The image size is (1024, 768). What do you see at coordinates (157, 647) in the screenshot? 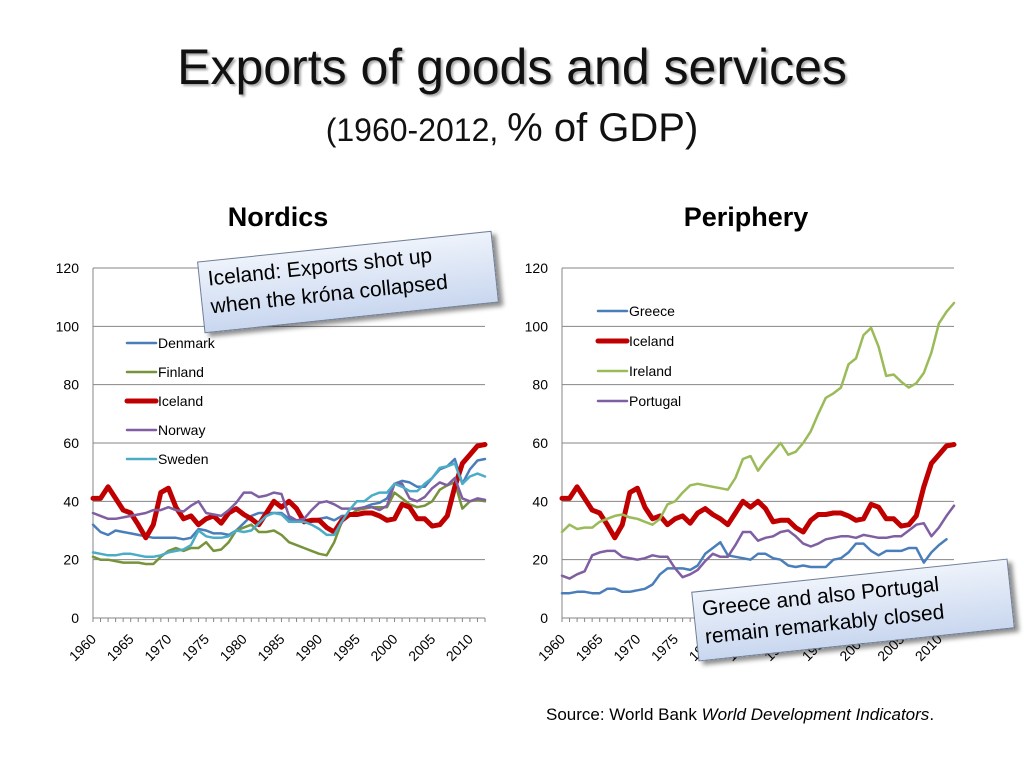
I see `nordics-x-tick-label: 1970` at bounding box center [157, 647].